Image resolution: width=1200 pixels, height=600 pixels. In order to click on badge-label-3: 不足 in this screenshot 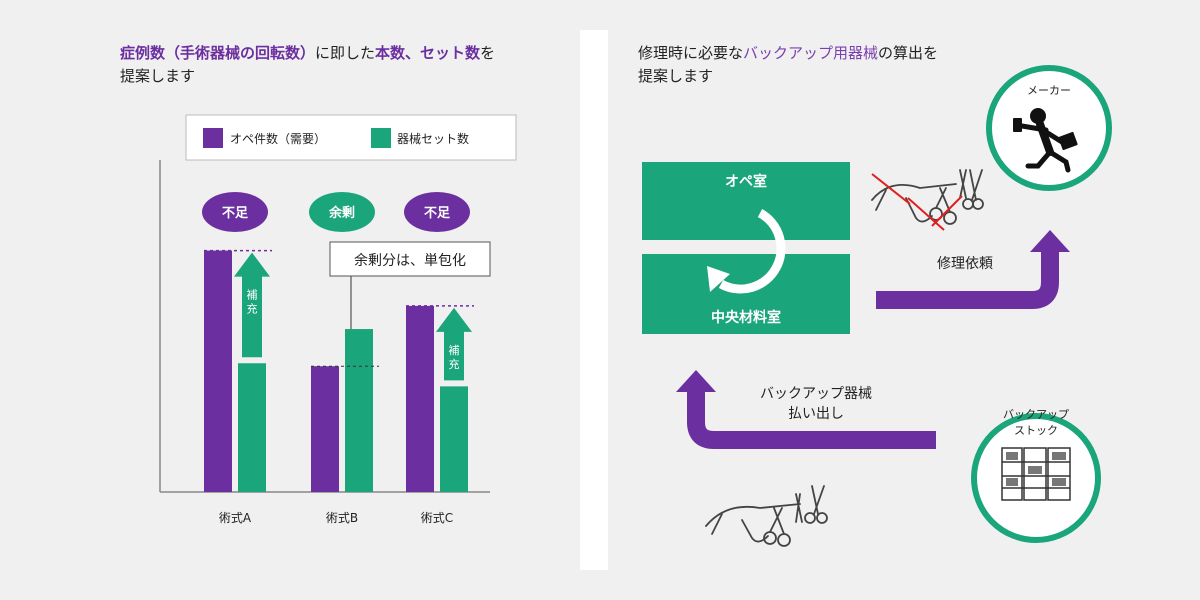, I will do `click(437, 213)`.